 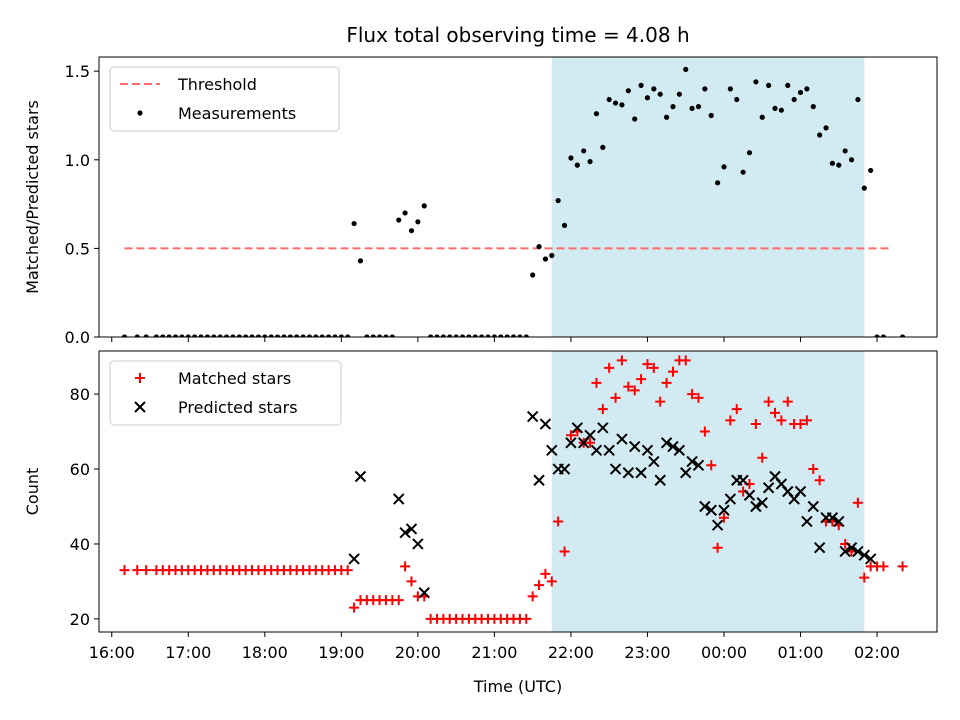 What do you see at coordinates (80, 469) in the screenshot?
I see `y-tick-label: 60` at bounding box center [80, 469].